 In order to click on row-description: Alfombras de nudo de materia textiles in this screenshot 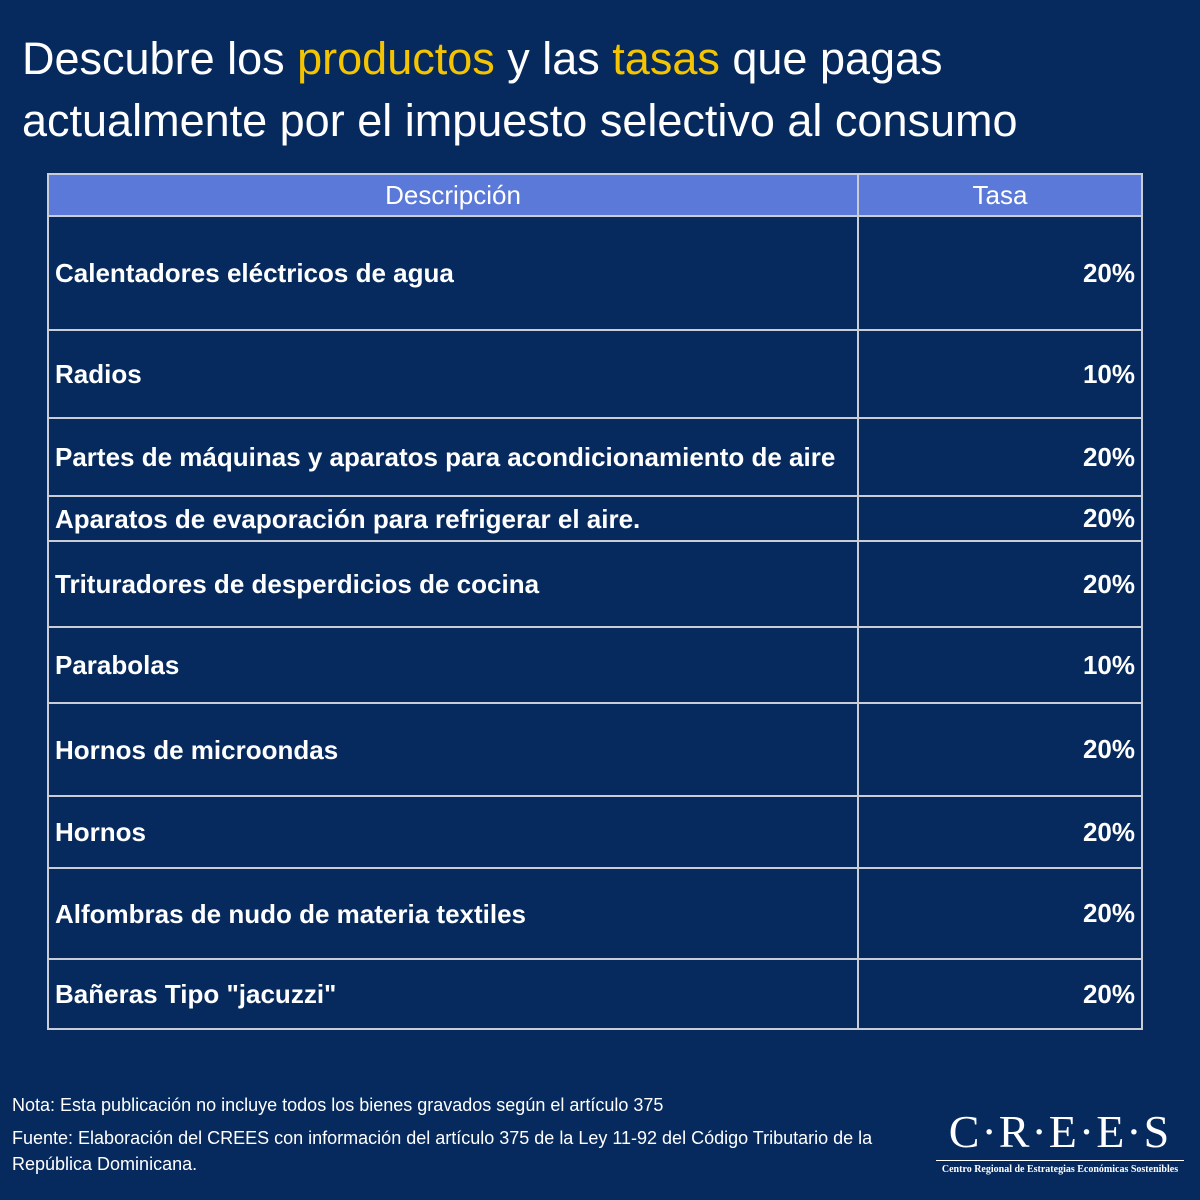, I will do `click(453, 913)`.